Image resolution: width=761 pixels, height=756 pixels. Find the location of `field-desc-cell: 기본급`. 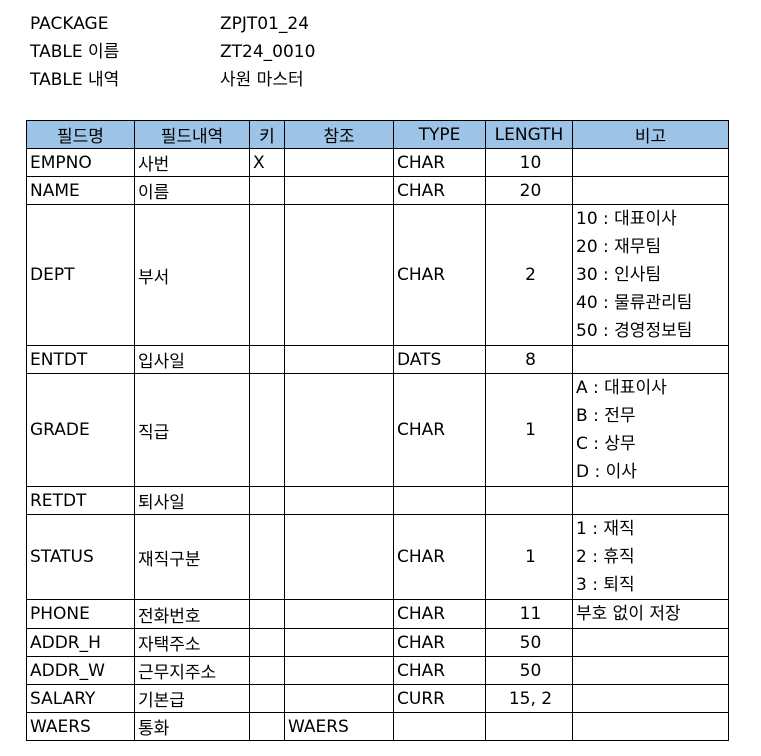

field-desc-cell: 기본급 is located at coordinates (192, 698).